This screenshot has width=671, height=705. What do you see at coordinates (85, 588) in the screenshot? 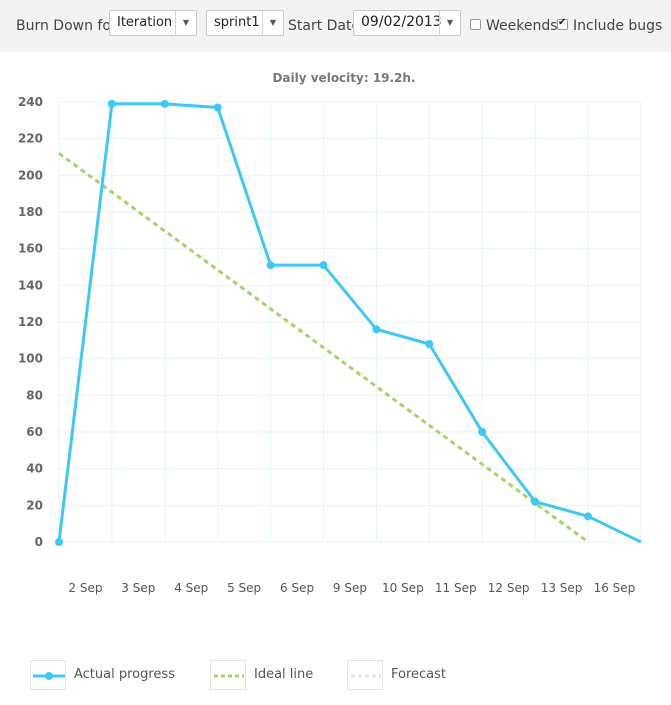
I see `x-tick-label: 2 Sep` at bounding box center [85, 588].